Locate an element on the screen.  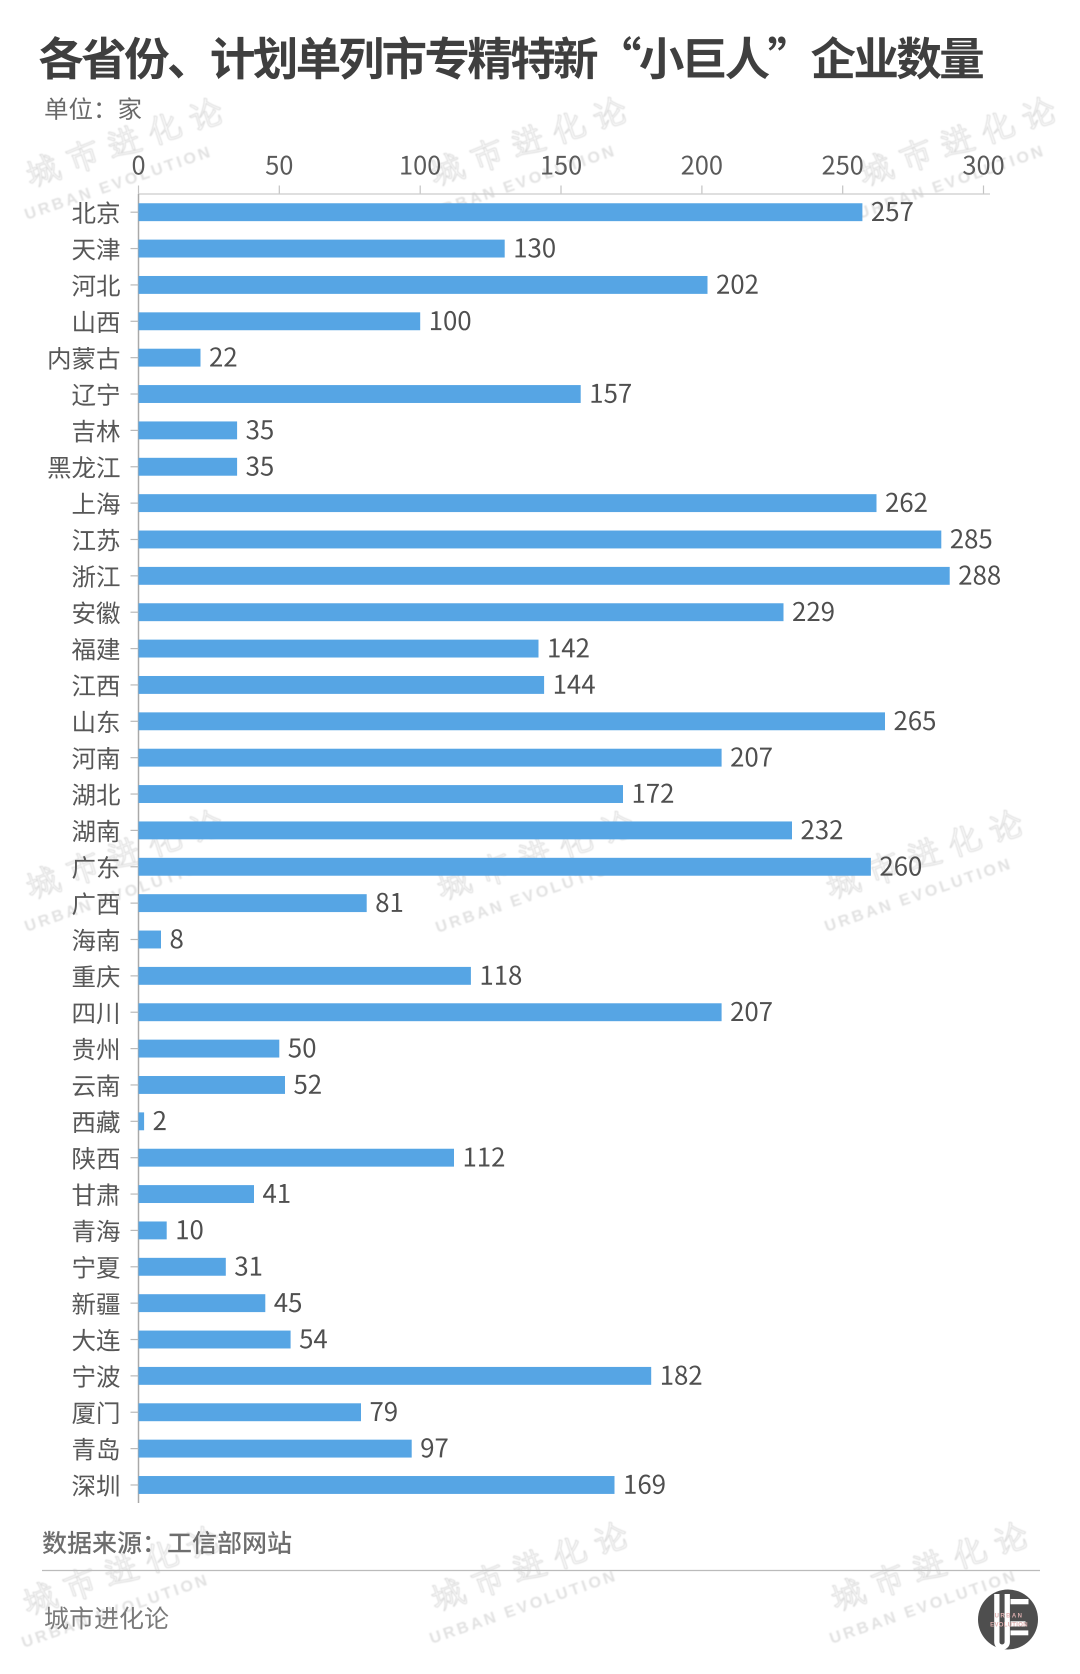
svg-text: URBAN is located at coordinates (1009, 1617).